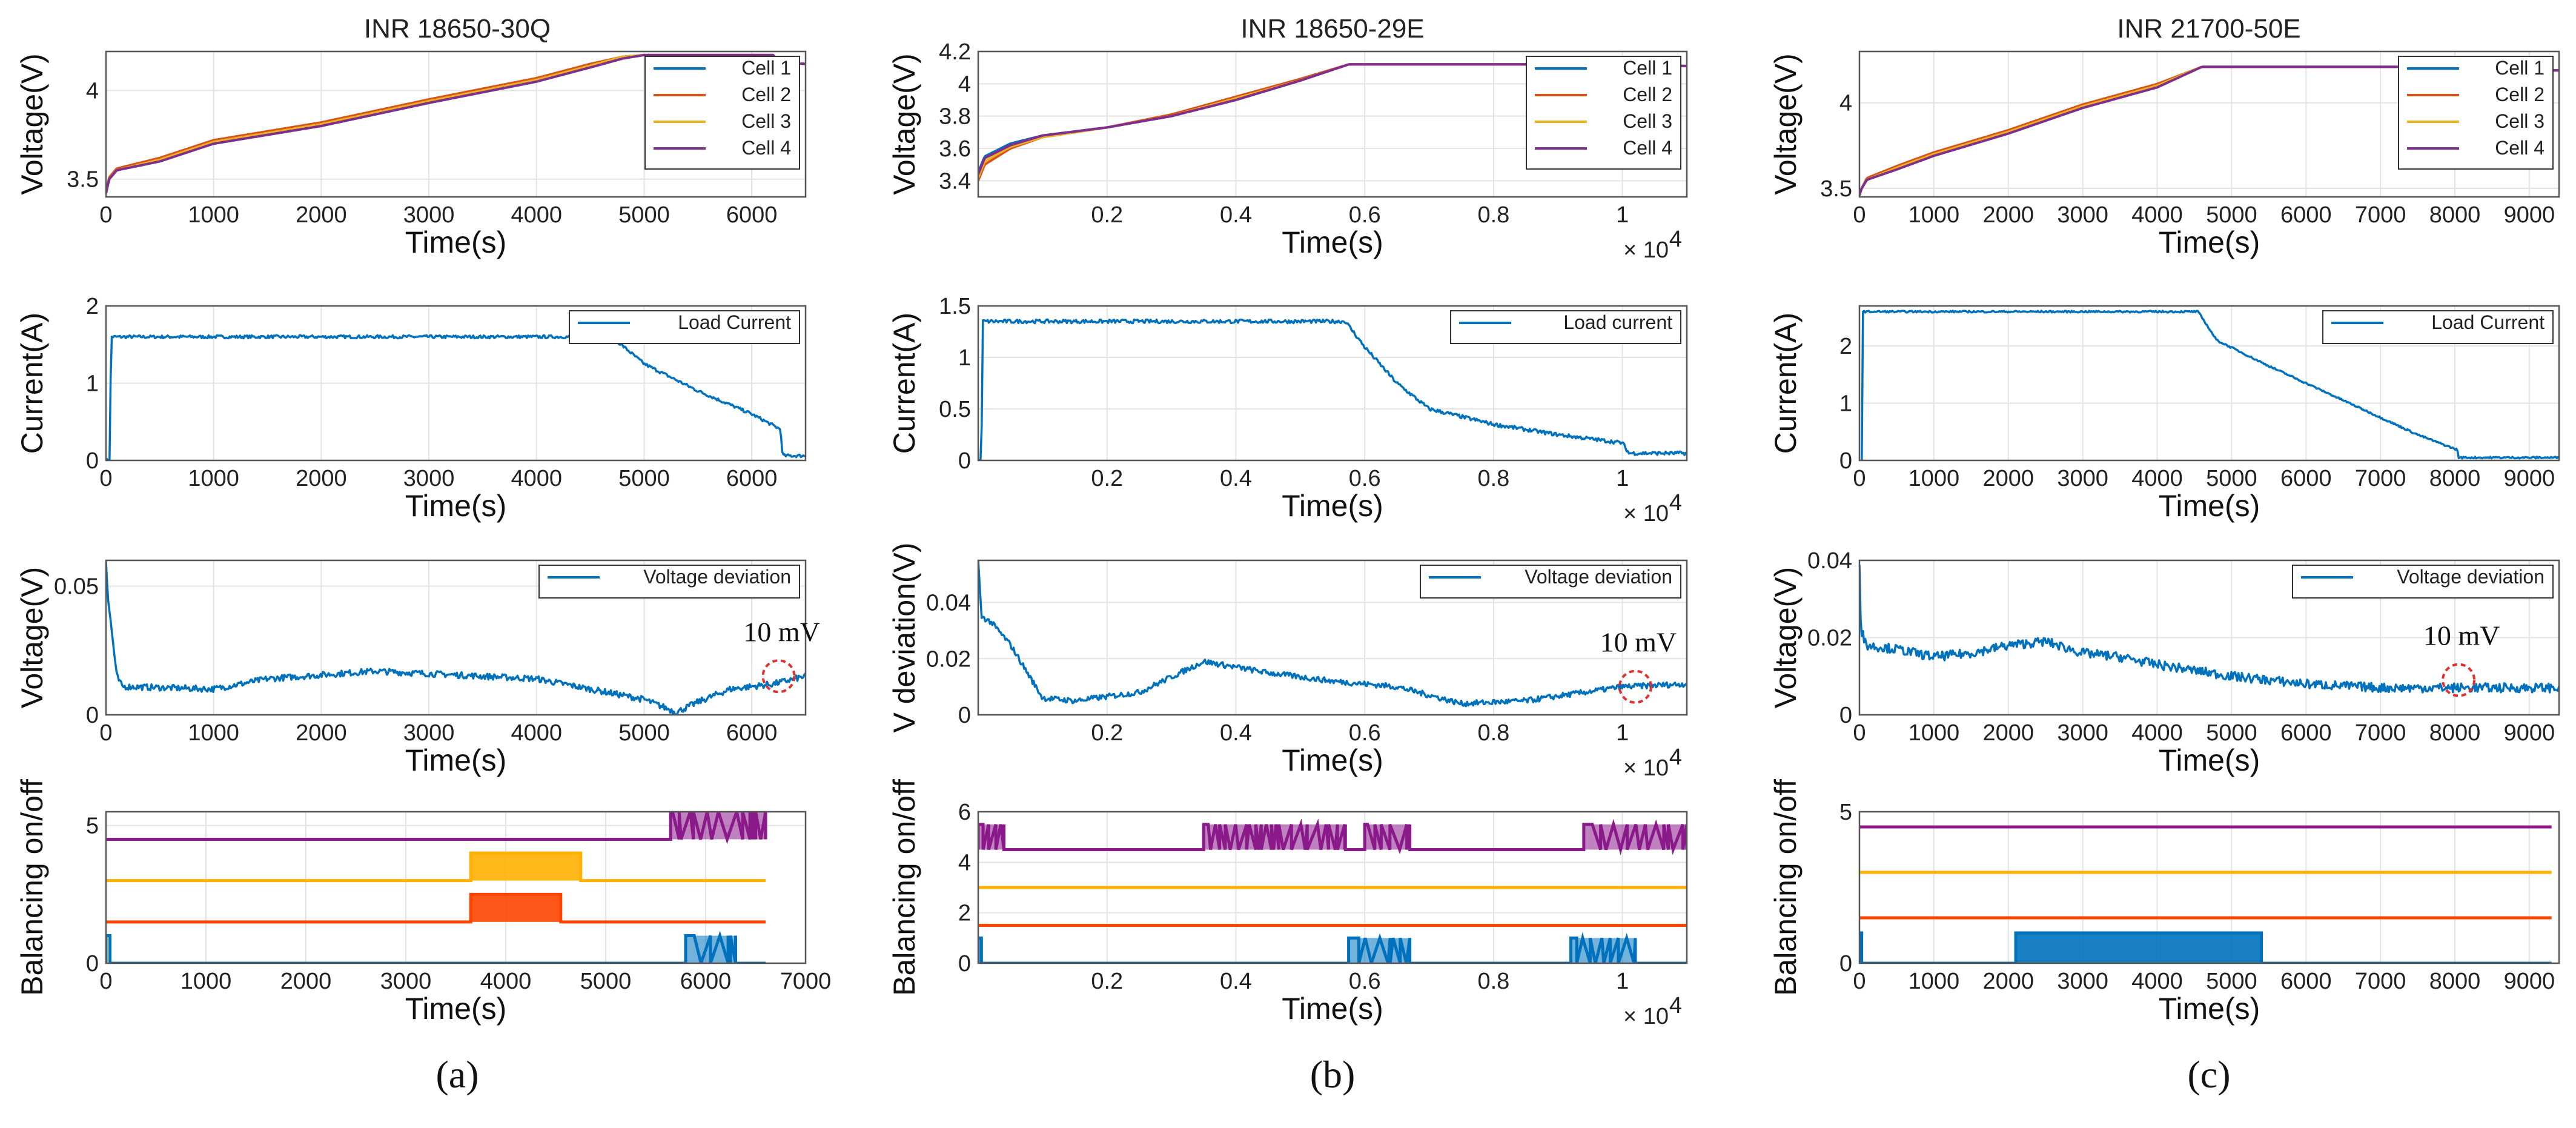  Describe the element at coordinates (83, 180) in the screenshot. I see `y-tick-label: 3.5` at that location.